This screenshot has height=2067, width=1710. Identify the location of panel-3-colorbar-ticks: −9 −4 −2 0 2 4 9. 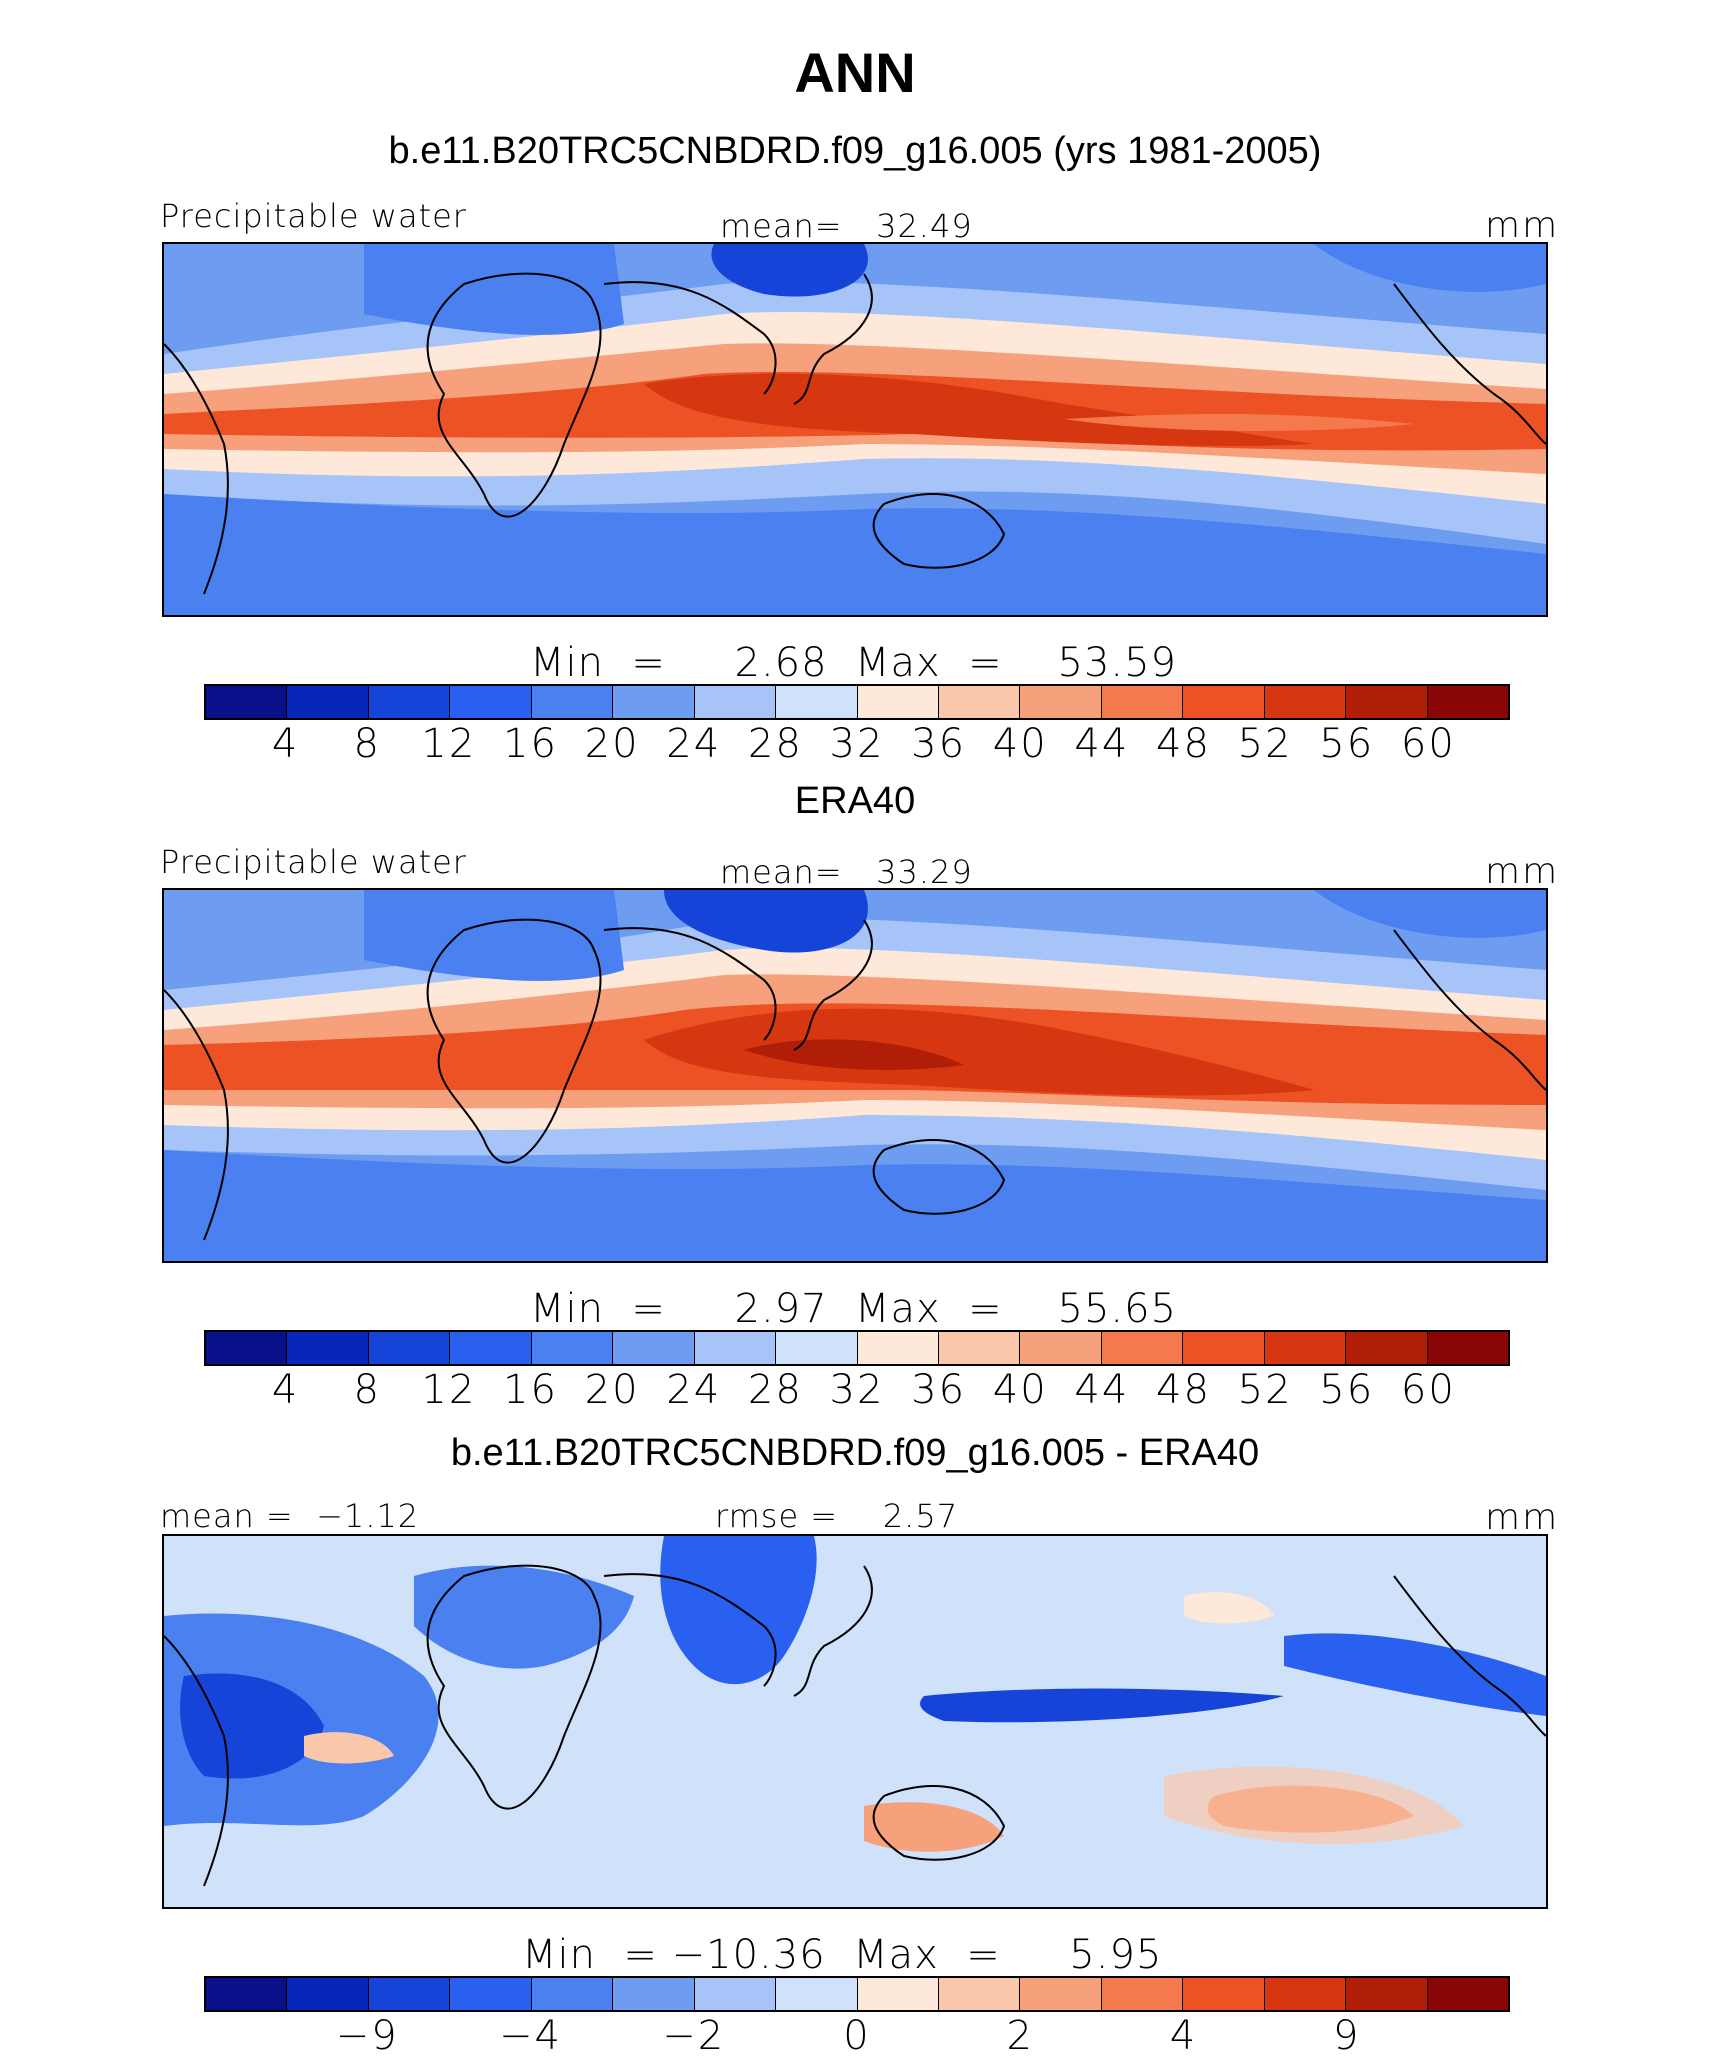
(855, 2038).